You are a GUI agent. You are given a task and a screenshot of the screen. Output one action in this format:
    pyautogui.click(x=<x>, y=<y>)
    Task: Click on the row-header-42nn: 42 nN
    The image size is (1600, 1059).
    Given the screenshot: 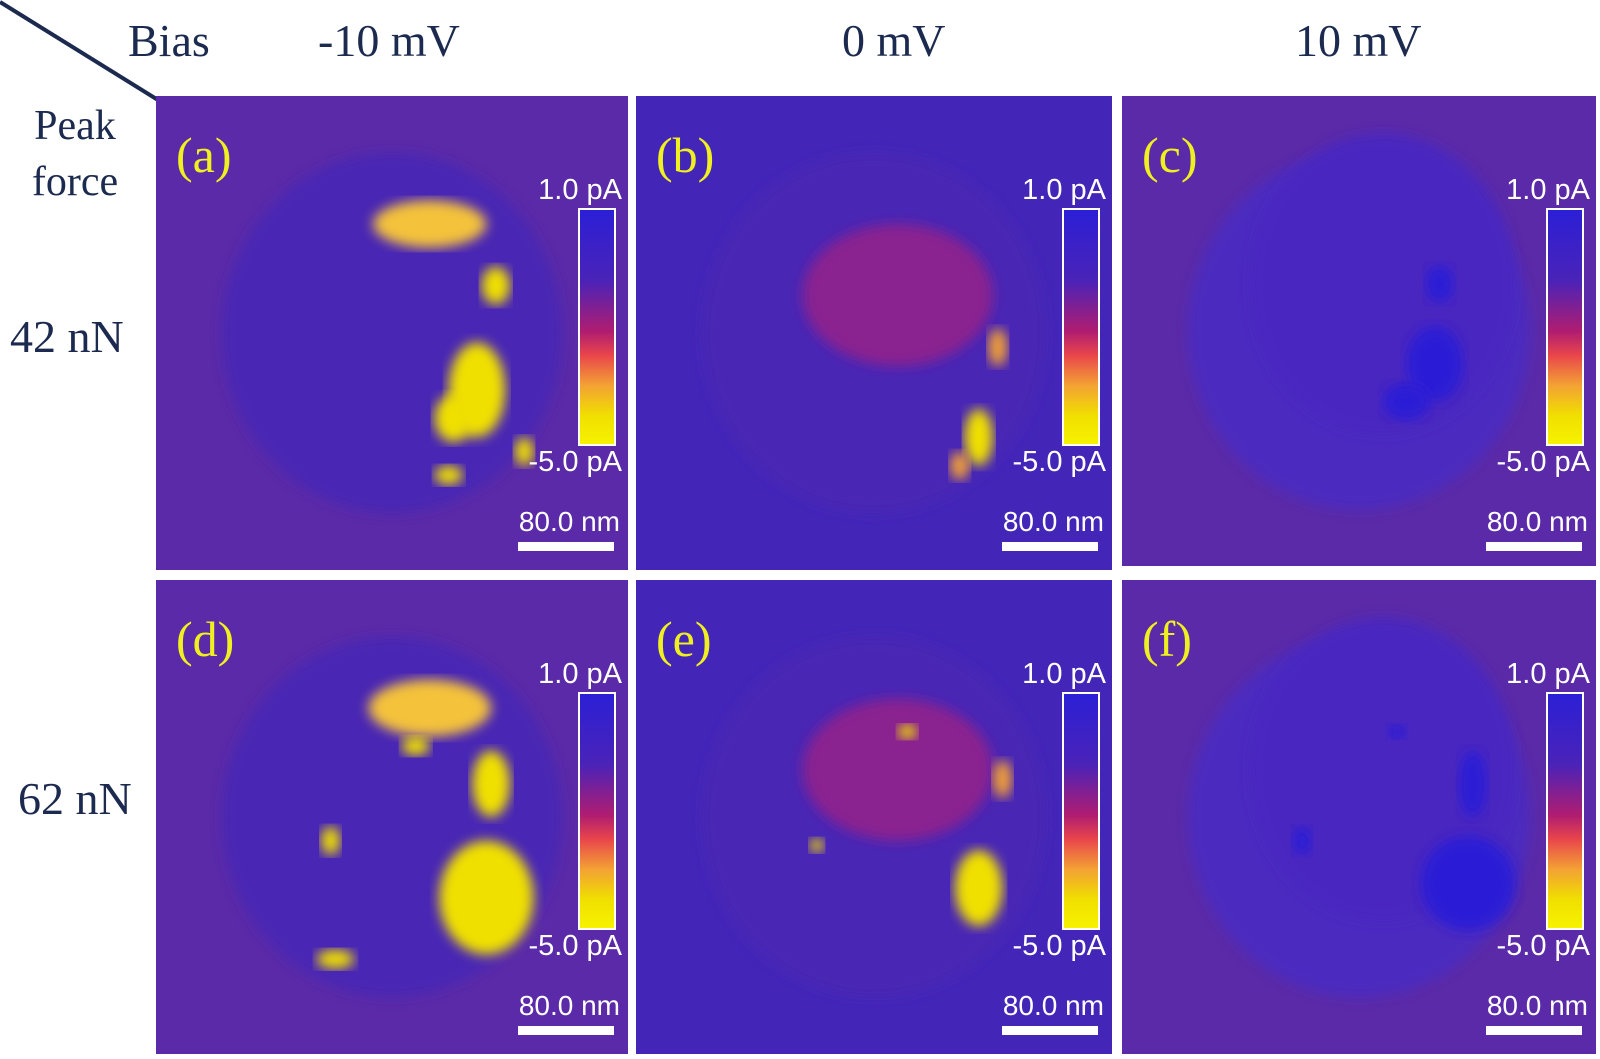 What is the action you would take?
    pyautogui.click(x=67, y=336)
    